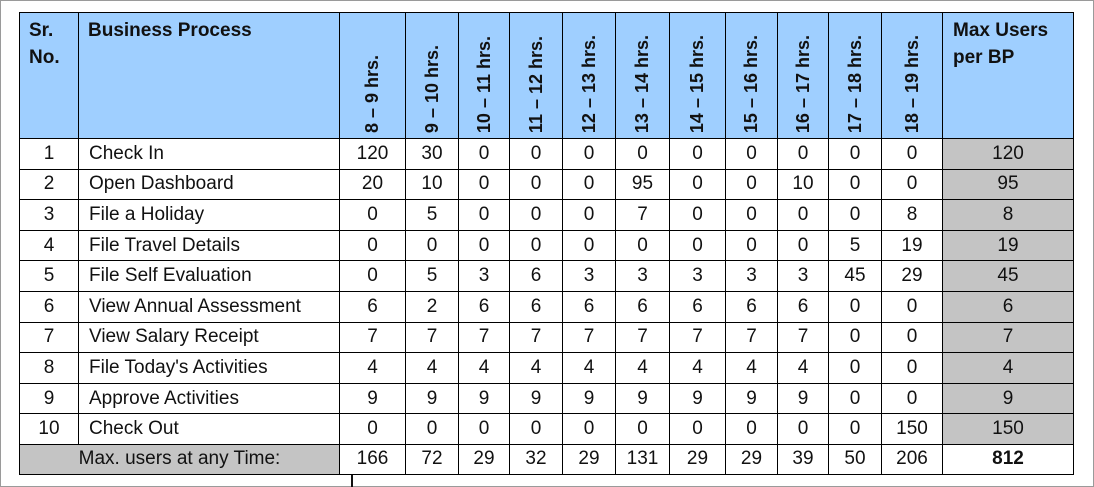  Describe the element at coordinates (1008, 398) in the screenshot. I see `max-users-cell: 9` at that location.